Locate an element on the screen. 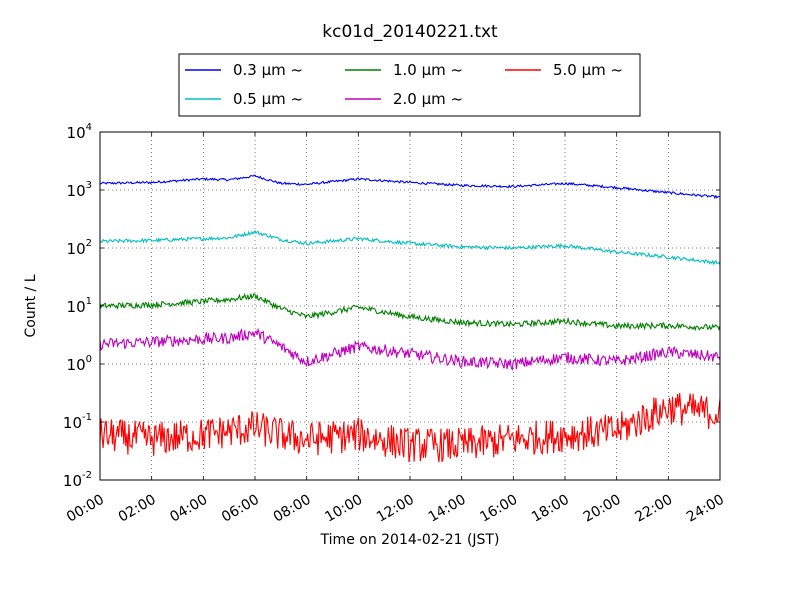  y-tick-exponent: -1 is located at coordinates (87, 417).